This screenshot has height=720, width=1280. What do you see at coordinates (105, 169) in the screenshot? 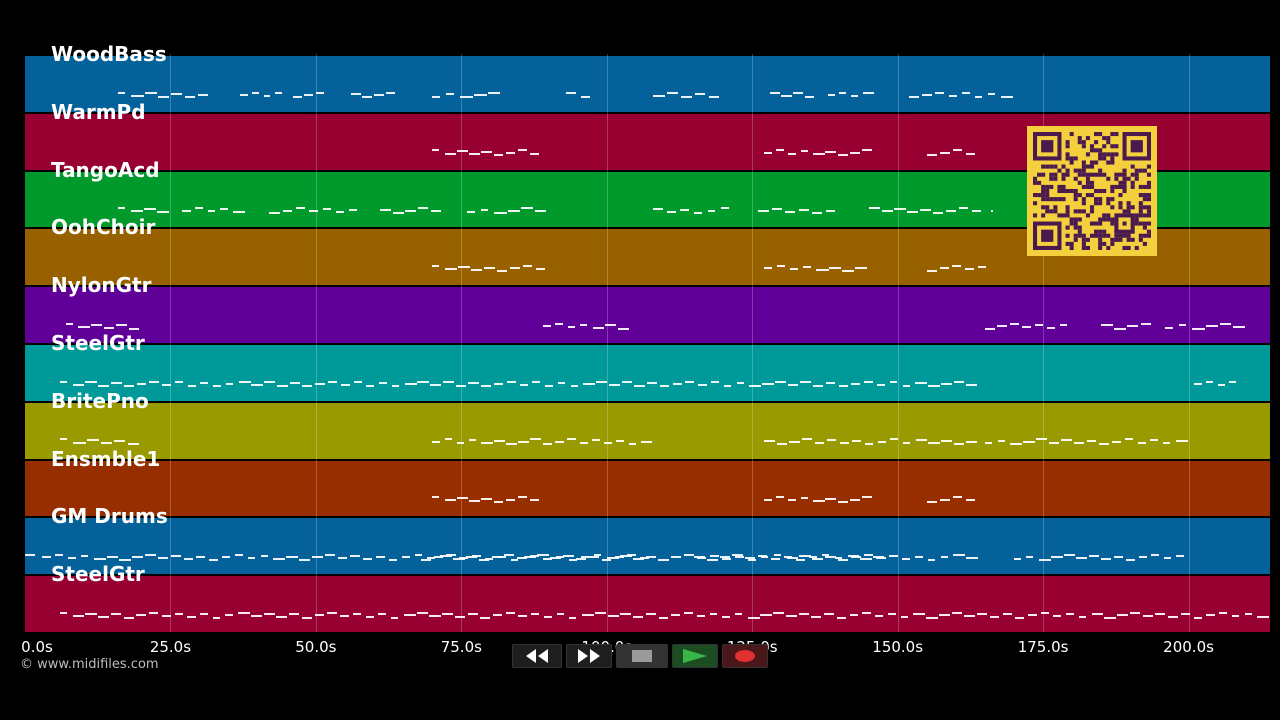
I see `track-name: TangoAcd` at bounding box center [105, 169].